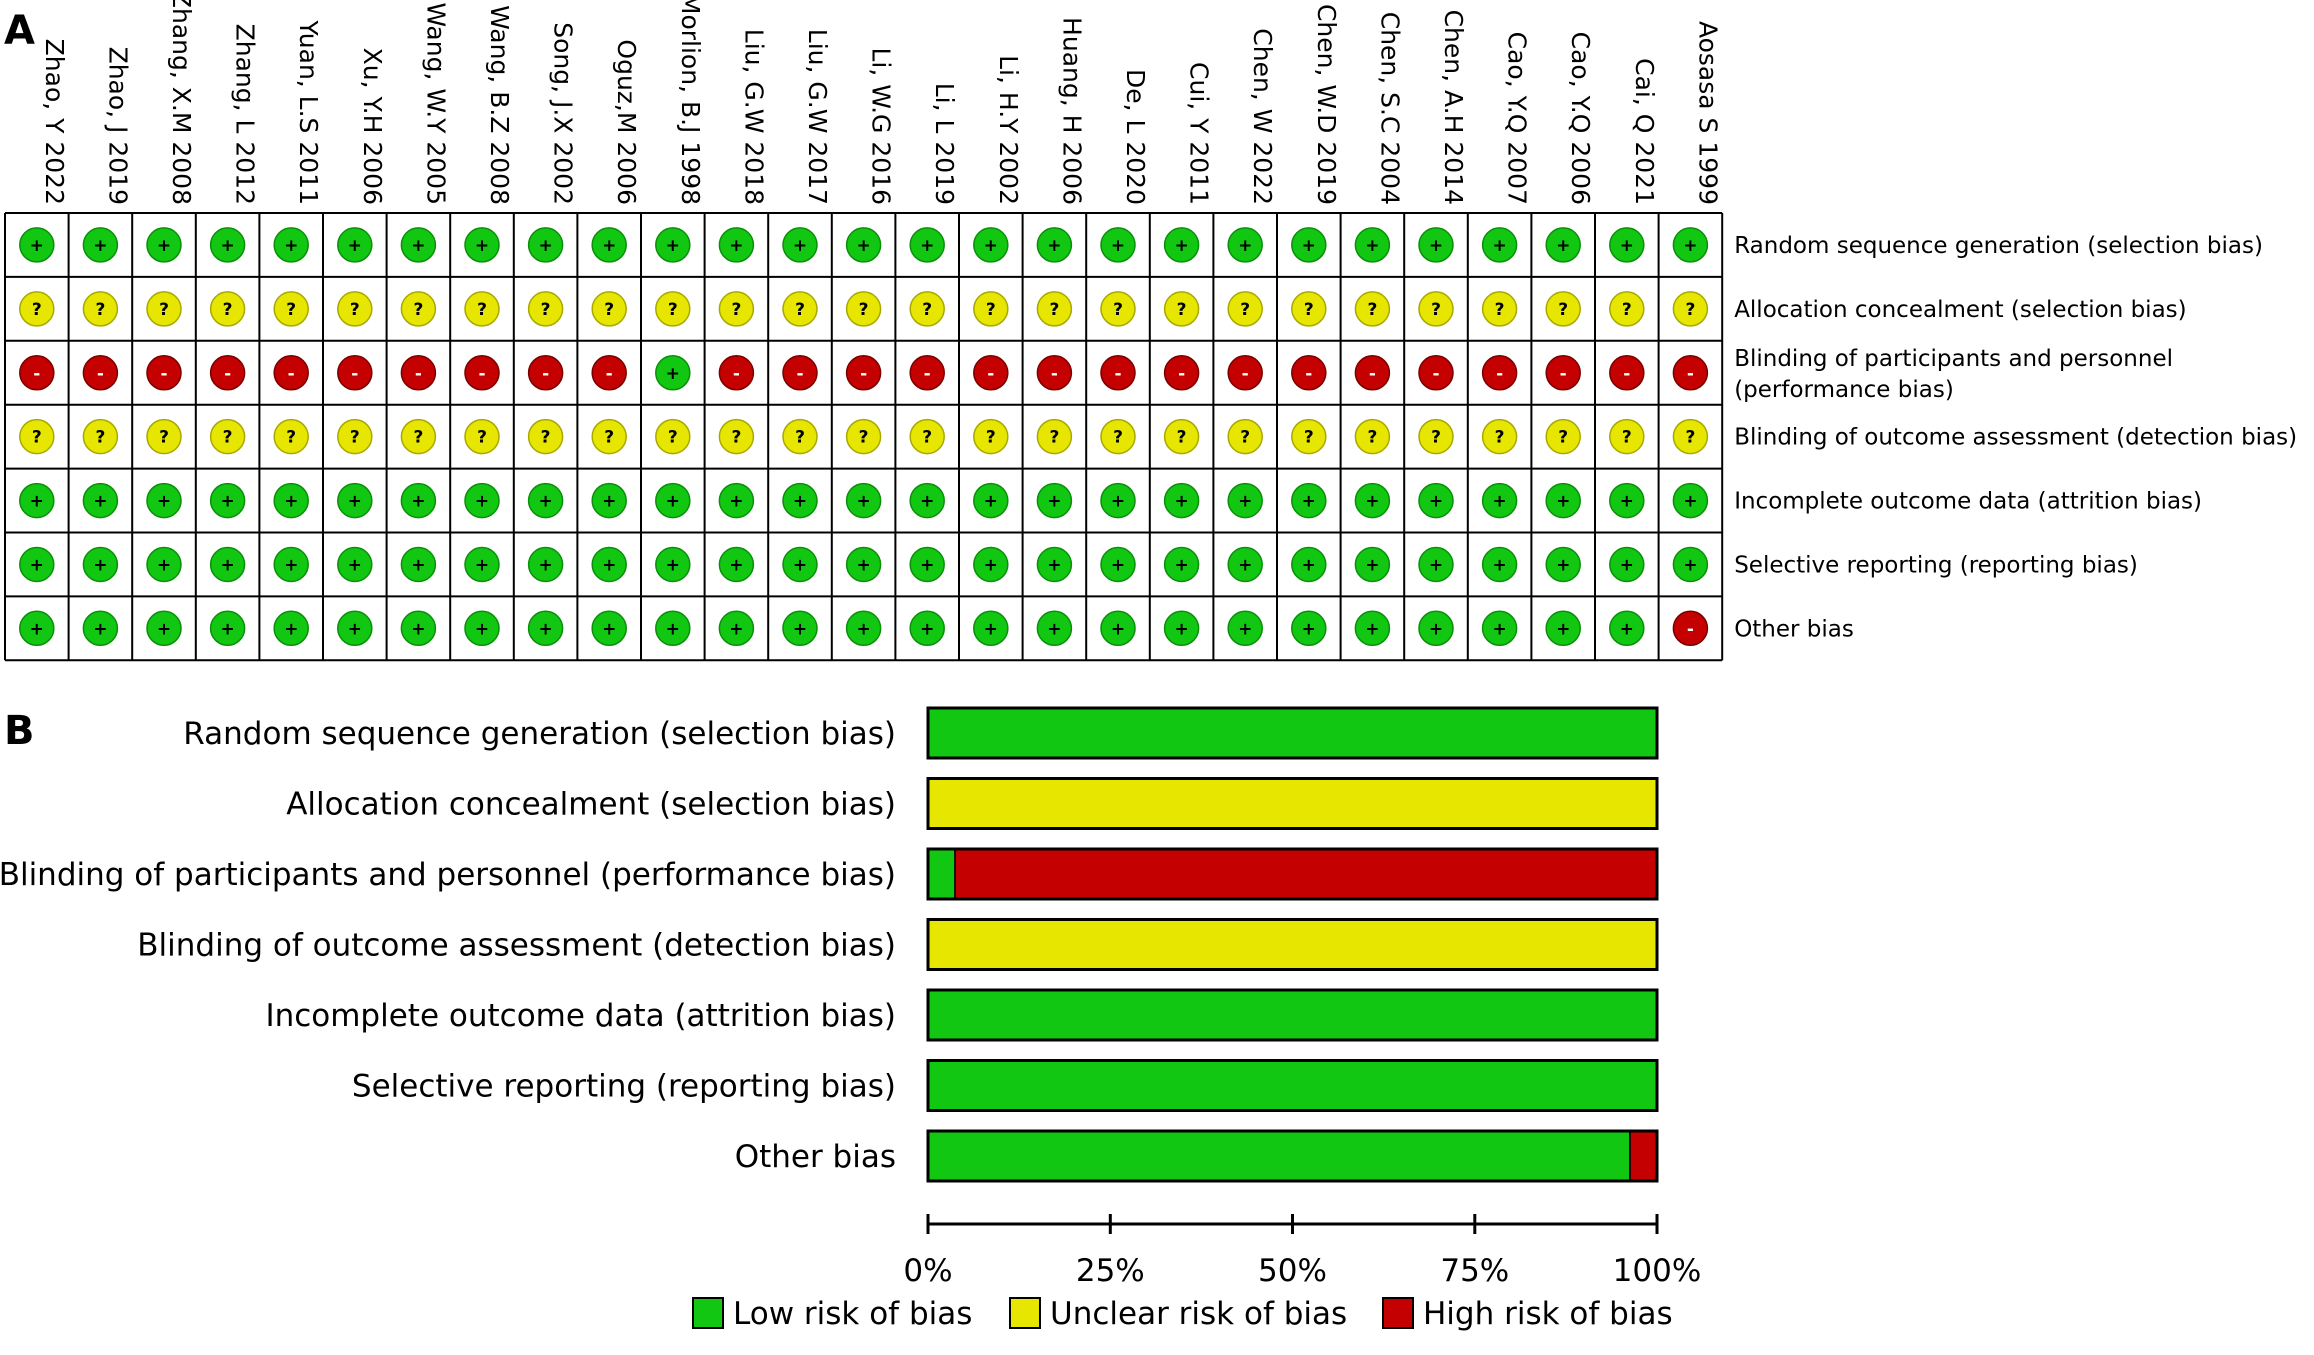  I want to click on legend-swatch-low, so click(708, 1313).